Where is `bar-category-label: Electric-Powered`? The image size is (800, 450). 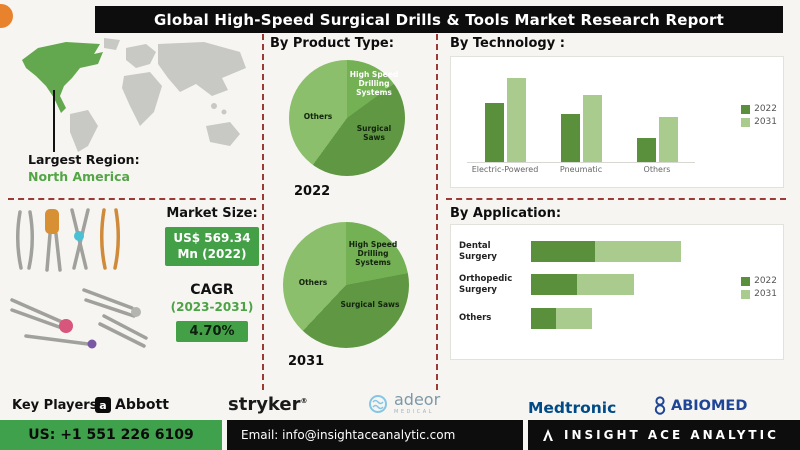 bar-category-label: Electric-Powered is located at coordinates (505, 169).